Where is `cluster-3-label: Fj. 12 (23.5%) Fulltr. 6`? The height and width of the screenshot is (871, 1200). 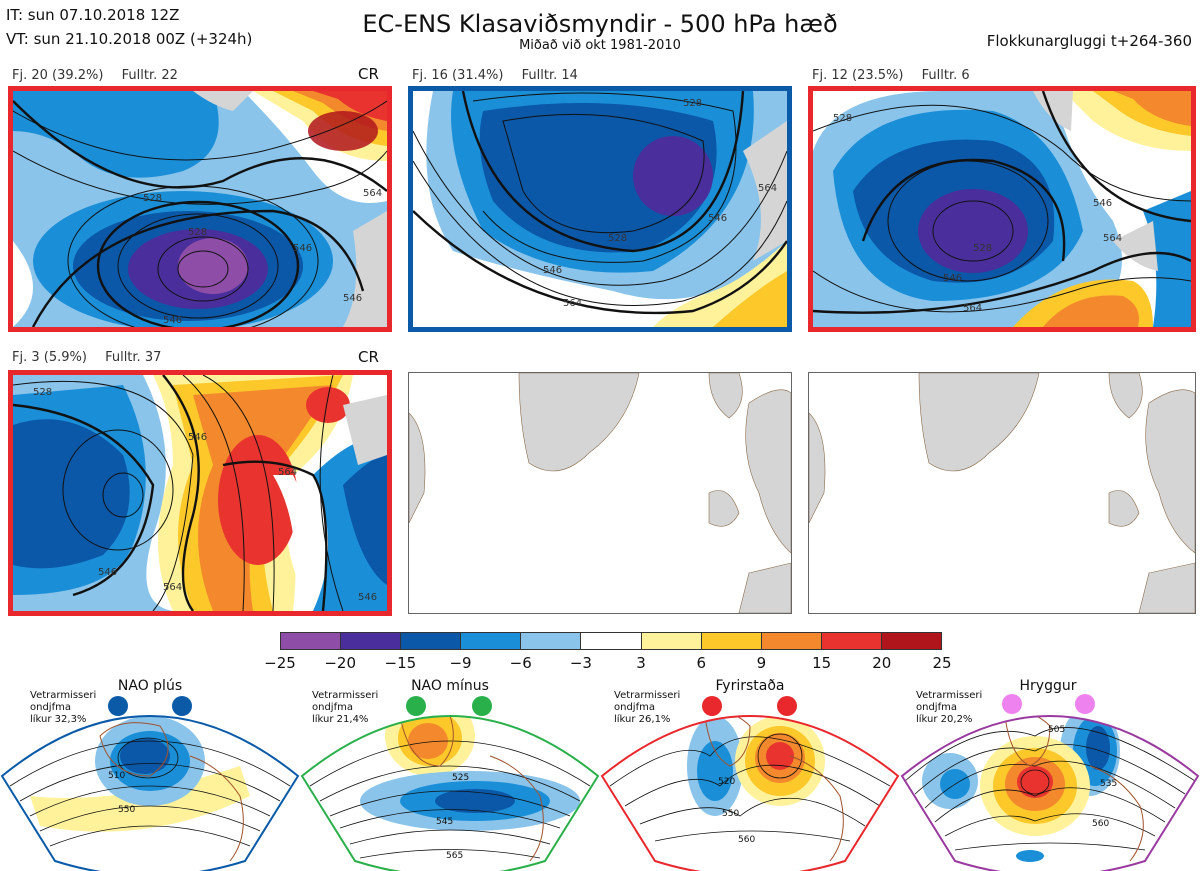 cluster-3-label: Fj. 12 (23.5%) Fulltr. 6 is located at coordinates (898, 75).